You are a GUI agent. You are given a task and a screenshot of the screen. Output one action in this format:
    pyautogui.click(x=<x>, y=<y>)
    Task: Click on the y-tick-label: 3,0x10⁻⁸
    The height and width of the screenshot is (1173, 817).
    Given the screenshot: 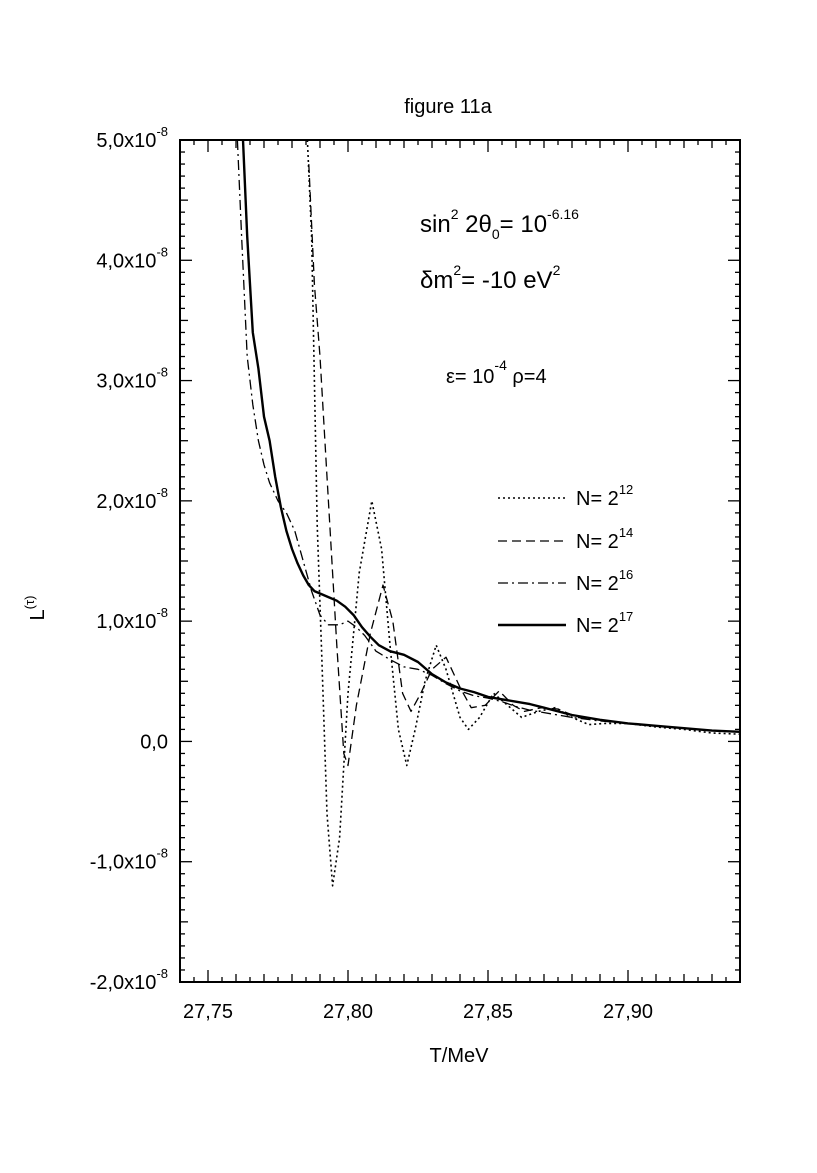 What is the action you would take?
    pyautogui.click(x=132, y=379)
    